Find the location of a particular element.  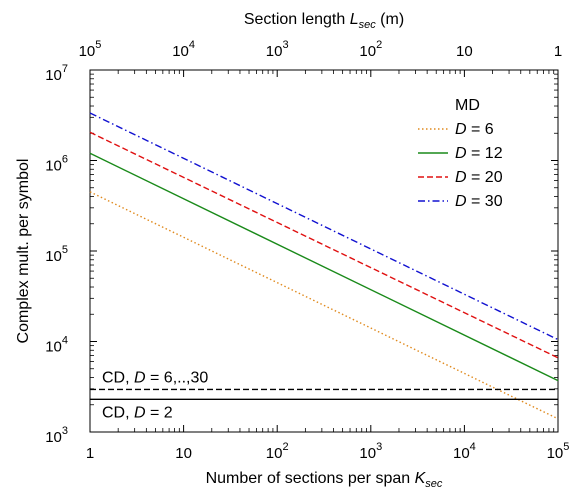

y-axis-title: Complex mult. per symbol is located at coordinates (23, 251).